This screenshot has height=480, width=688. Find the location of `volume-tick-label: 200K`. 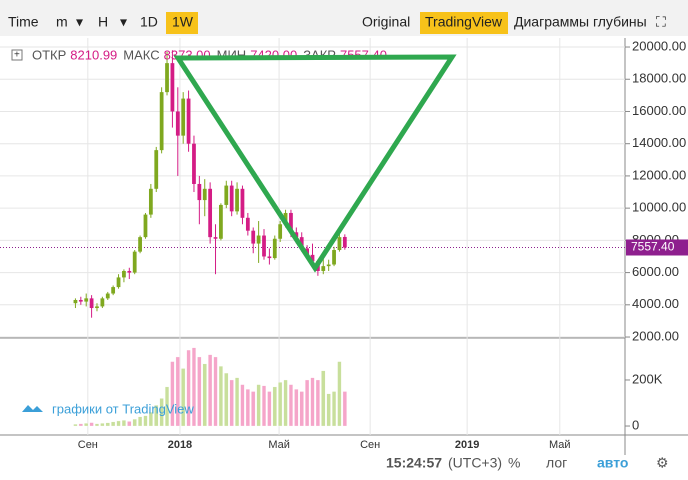

volume-tick-label: 200K is located at coordinates (647, 378).